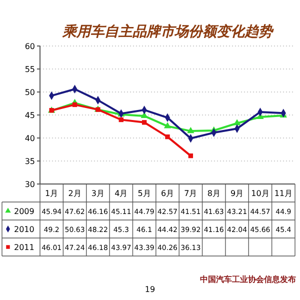 The image size is (300, 300). I want to click on legend-label: 2010, so click(24, 229).